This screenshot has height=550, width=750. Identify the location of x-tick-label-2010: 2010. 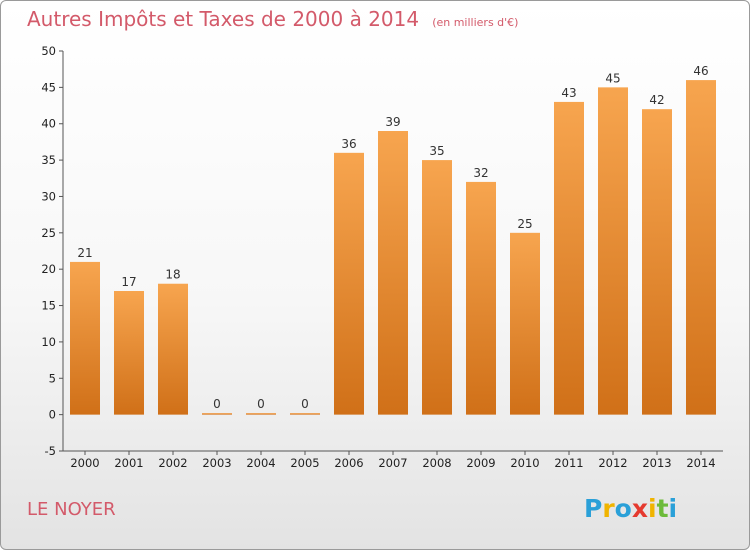
(524, 463).